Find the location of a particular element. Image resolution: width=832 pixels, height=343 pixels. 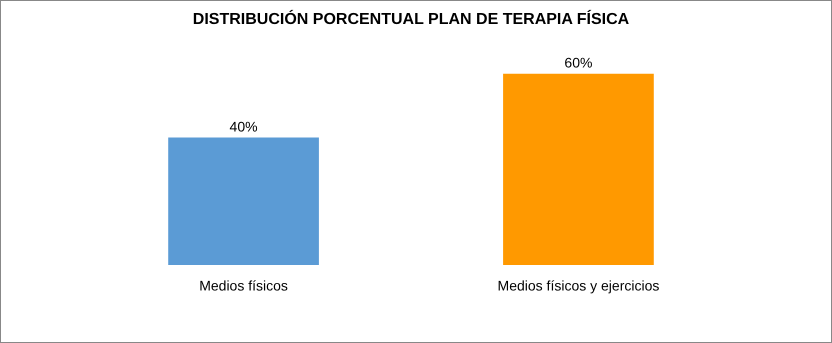

x-tick-label: Medios físicos y ejercicios is located at coordinates (579, 286).